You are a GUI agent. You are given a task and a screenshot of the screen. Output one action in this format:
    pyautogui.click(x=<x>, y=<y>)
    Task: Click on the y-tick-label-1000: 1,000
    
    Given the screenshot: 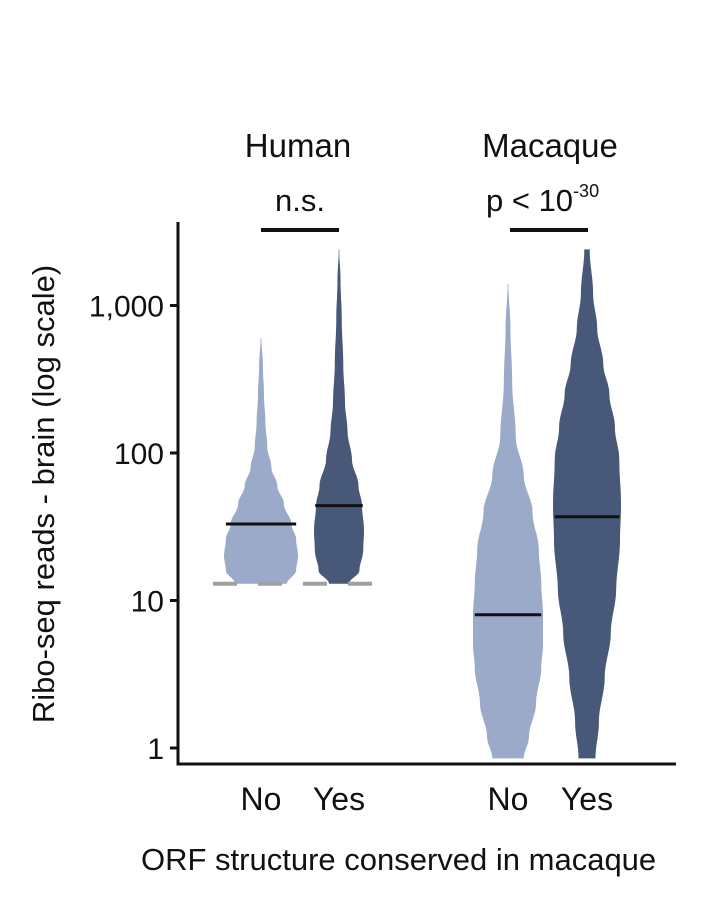 What is the action you would take?
    pyautogui.click(x=126, y=307)
    